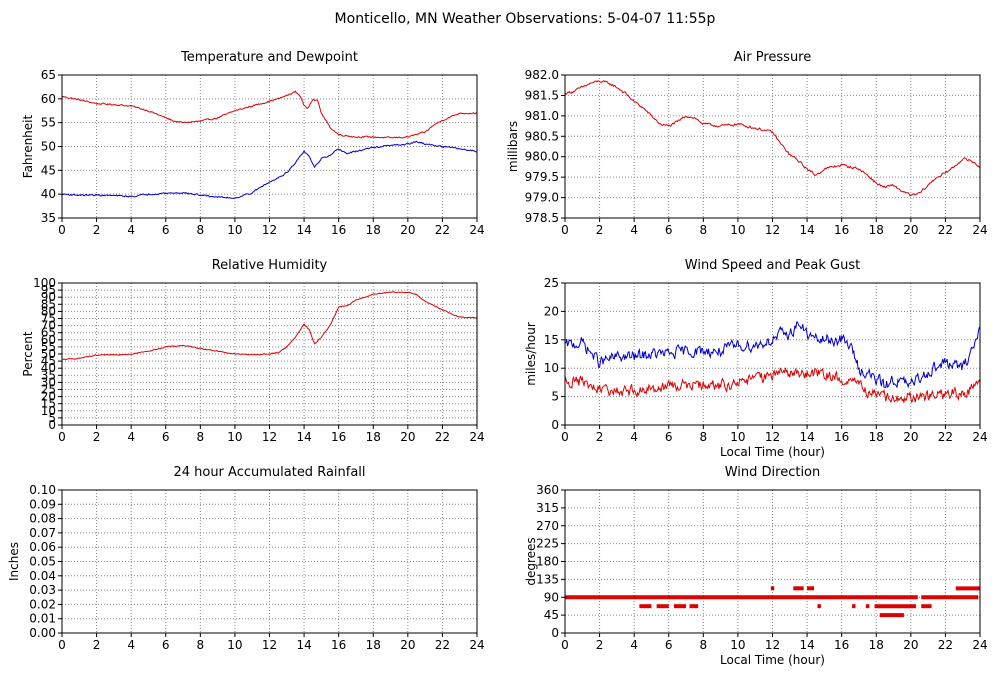 The width and height of the screenshot is (1000, 680). What do you see at coordinates (542, 218) in the screenshot?
I see `y-tick-label: 978.5` at bounding box center [542, 218].